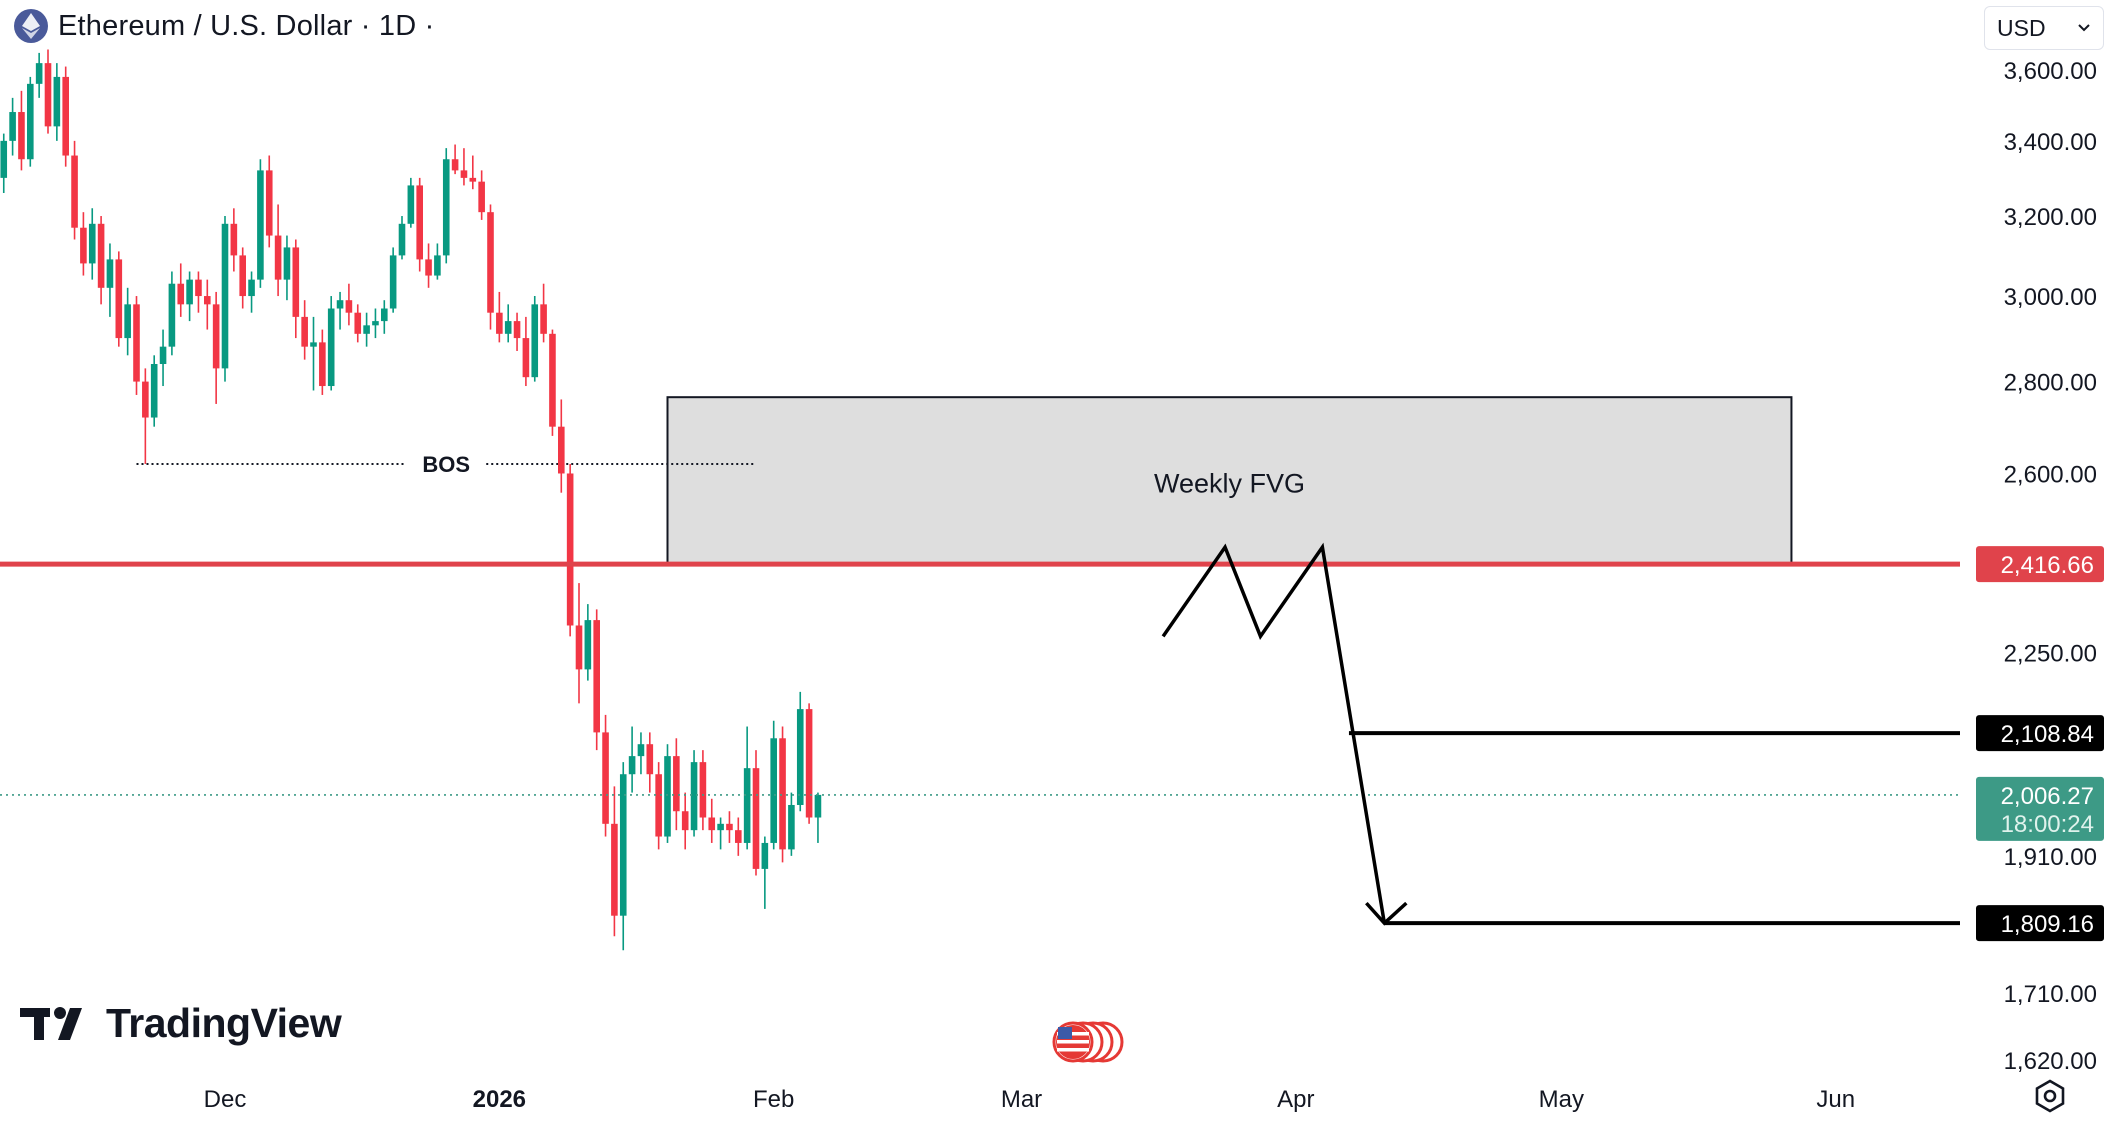 This screenshot has width=2114, height=1122. I want to click on economic-events-marker, so click(1088, 1042).